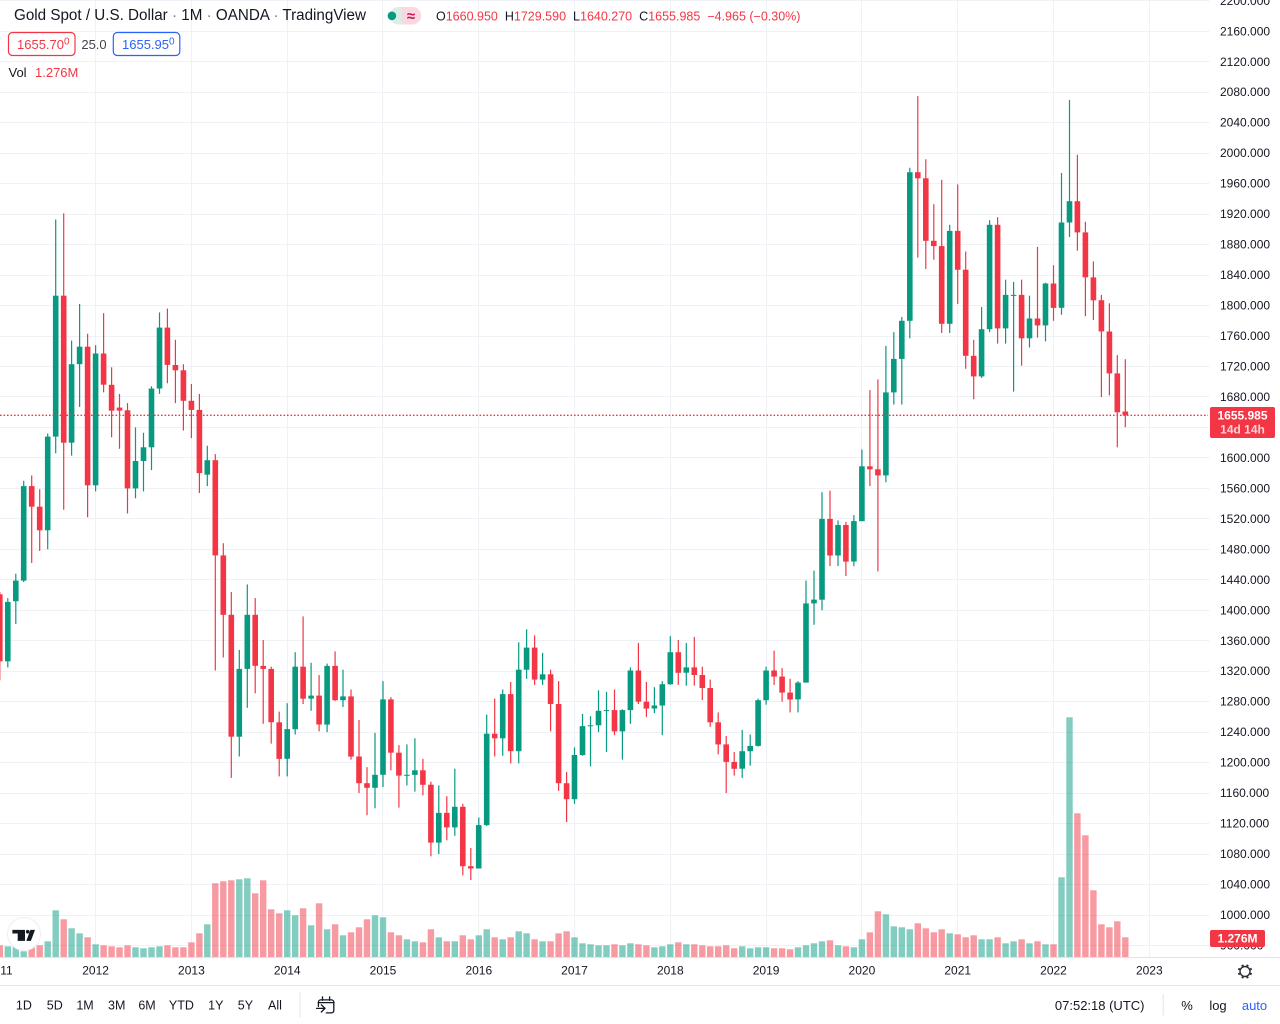 The height and width of the screenshot is (1024, 1280). What do you see at coordinates (383, 971) in the screenshot?
I see `svg-text: 2015` at bounding box center [383, 971].